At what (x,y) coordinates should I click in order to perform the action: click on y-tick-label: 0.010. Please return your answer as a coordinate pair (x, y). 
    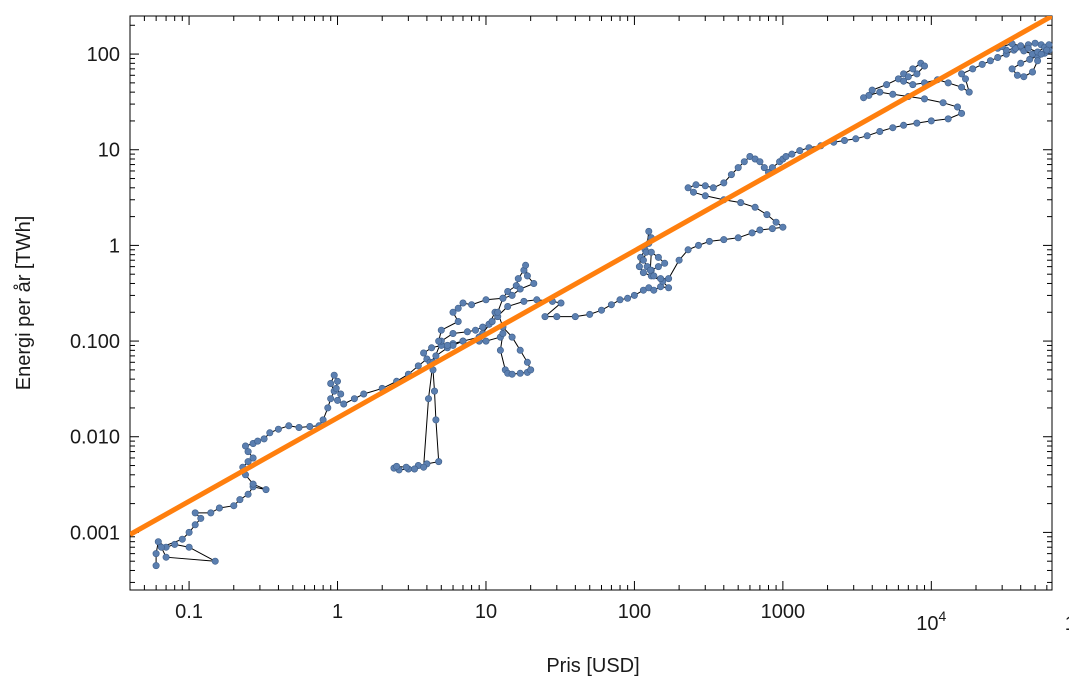
    Looking at the image, I should click on (95, 438).